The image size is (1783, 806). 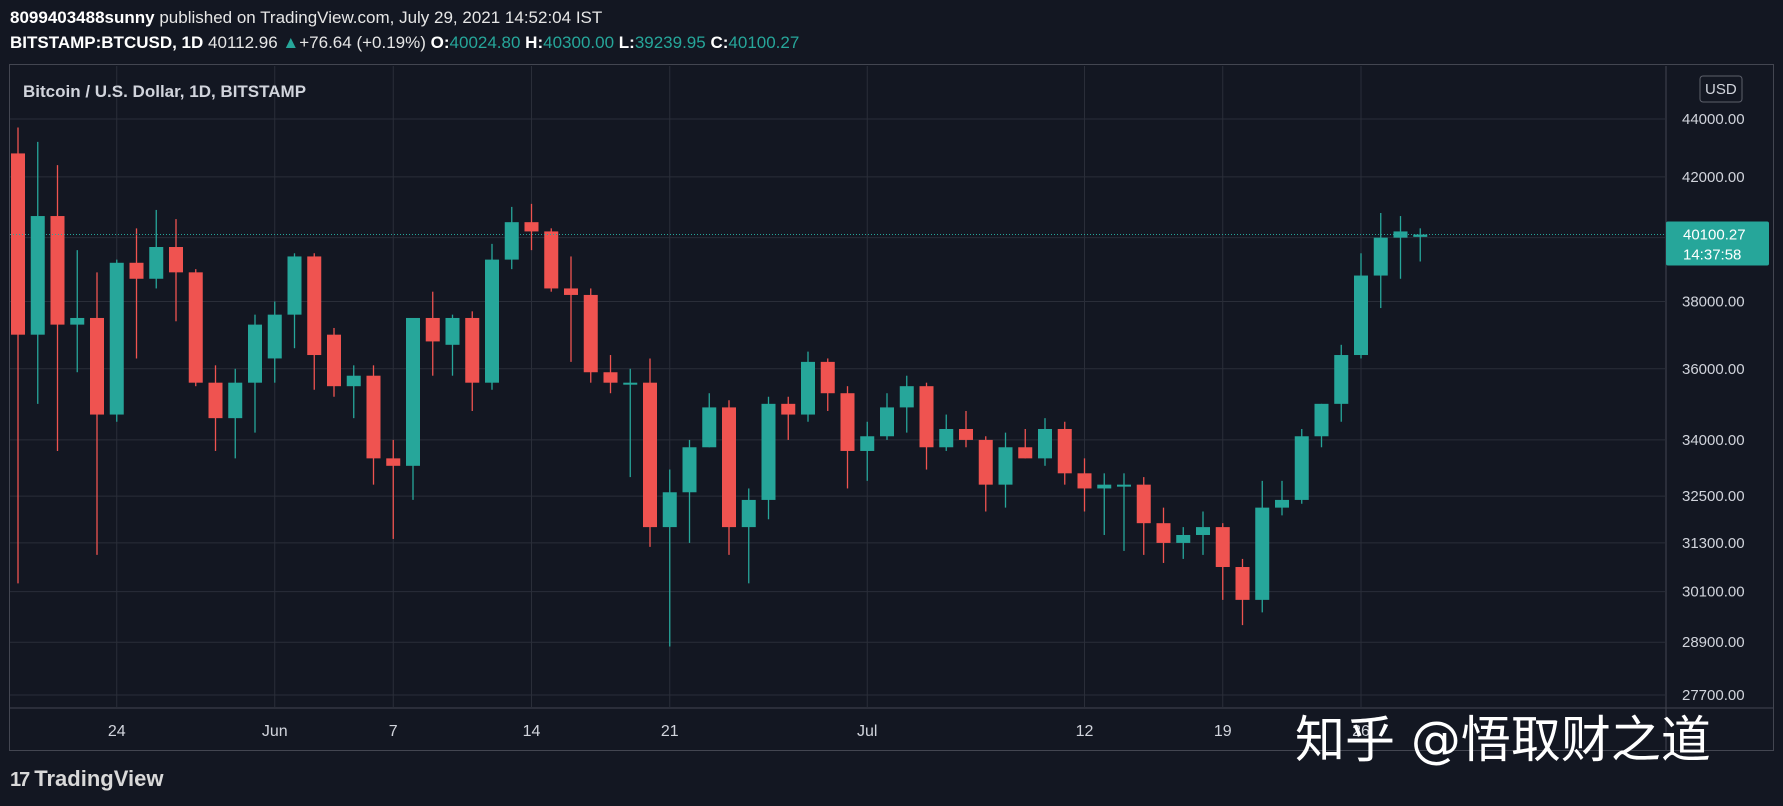 What do you see at coordinates (291, 42) in the screenshot?
I see `up-arrow-icon: ▲` at bounding box center [291, 42].